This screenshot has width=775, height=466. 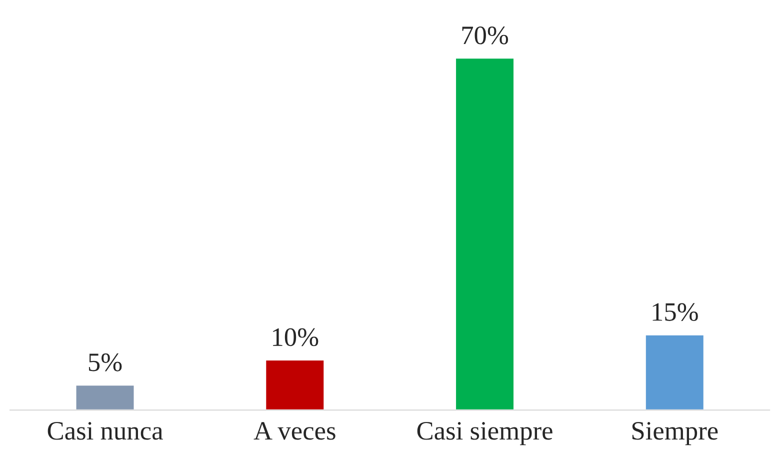 I want to click on x-tick-label: Siempre, so click(x=675, y=434).